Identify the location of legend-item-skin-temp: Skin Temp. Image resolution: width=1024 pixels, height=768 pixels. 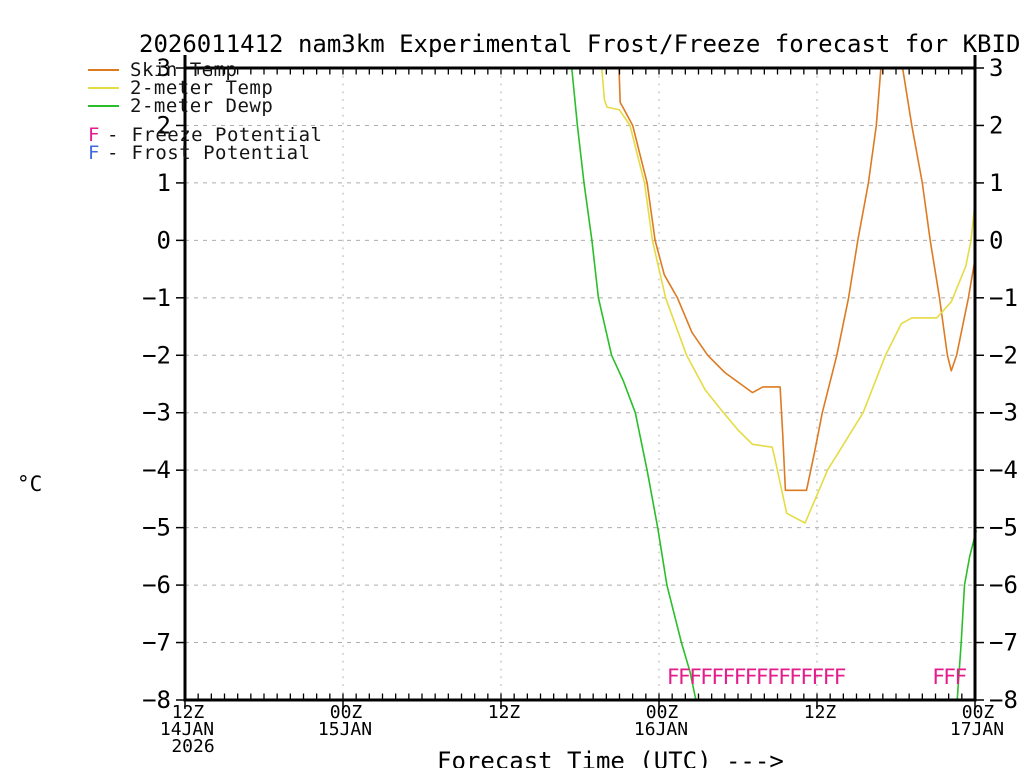
(205, 70).